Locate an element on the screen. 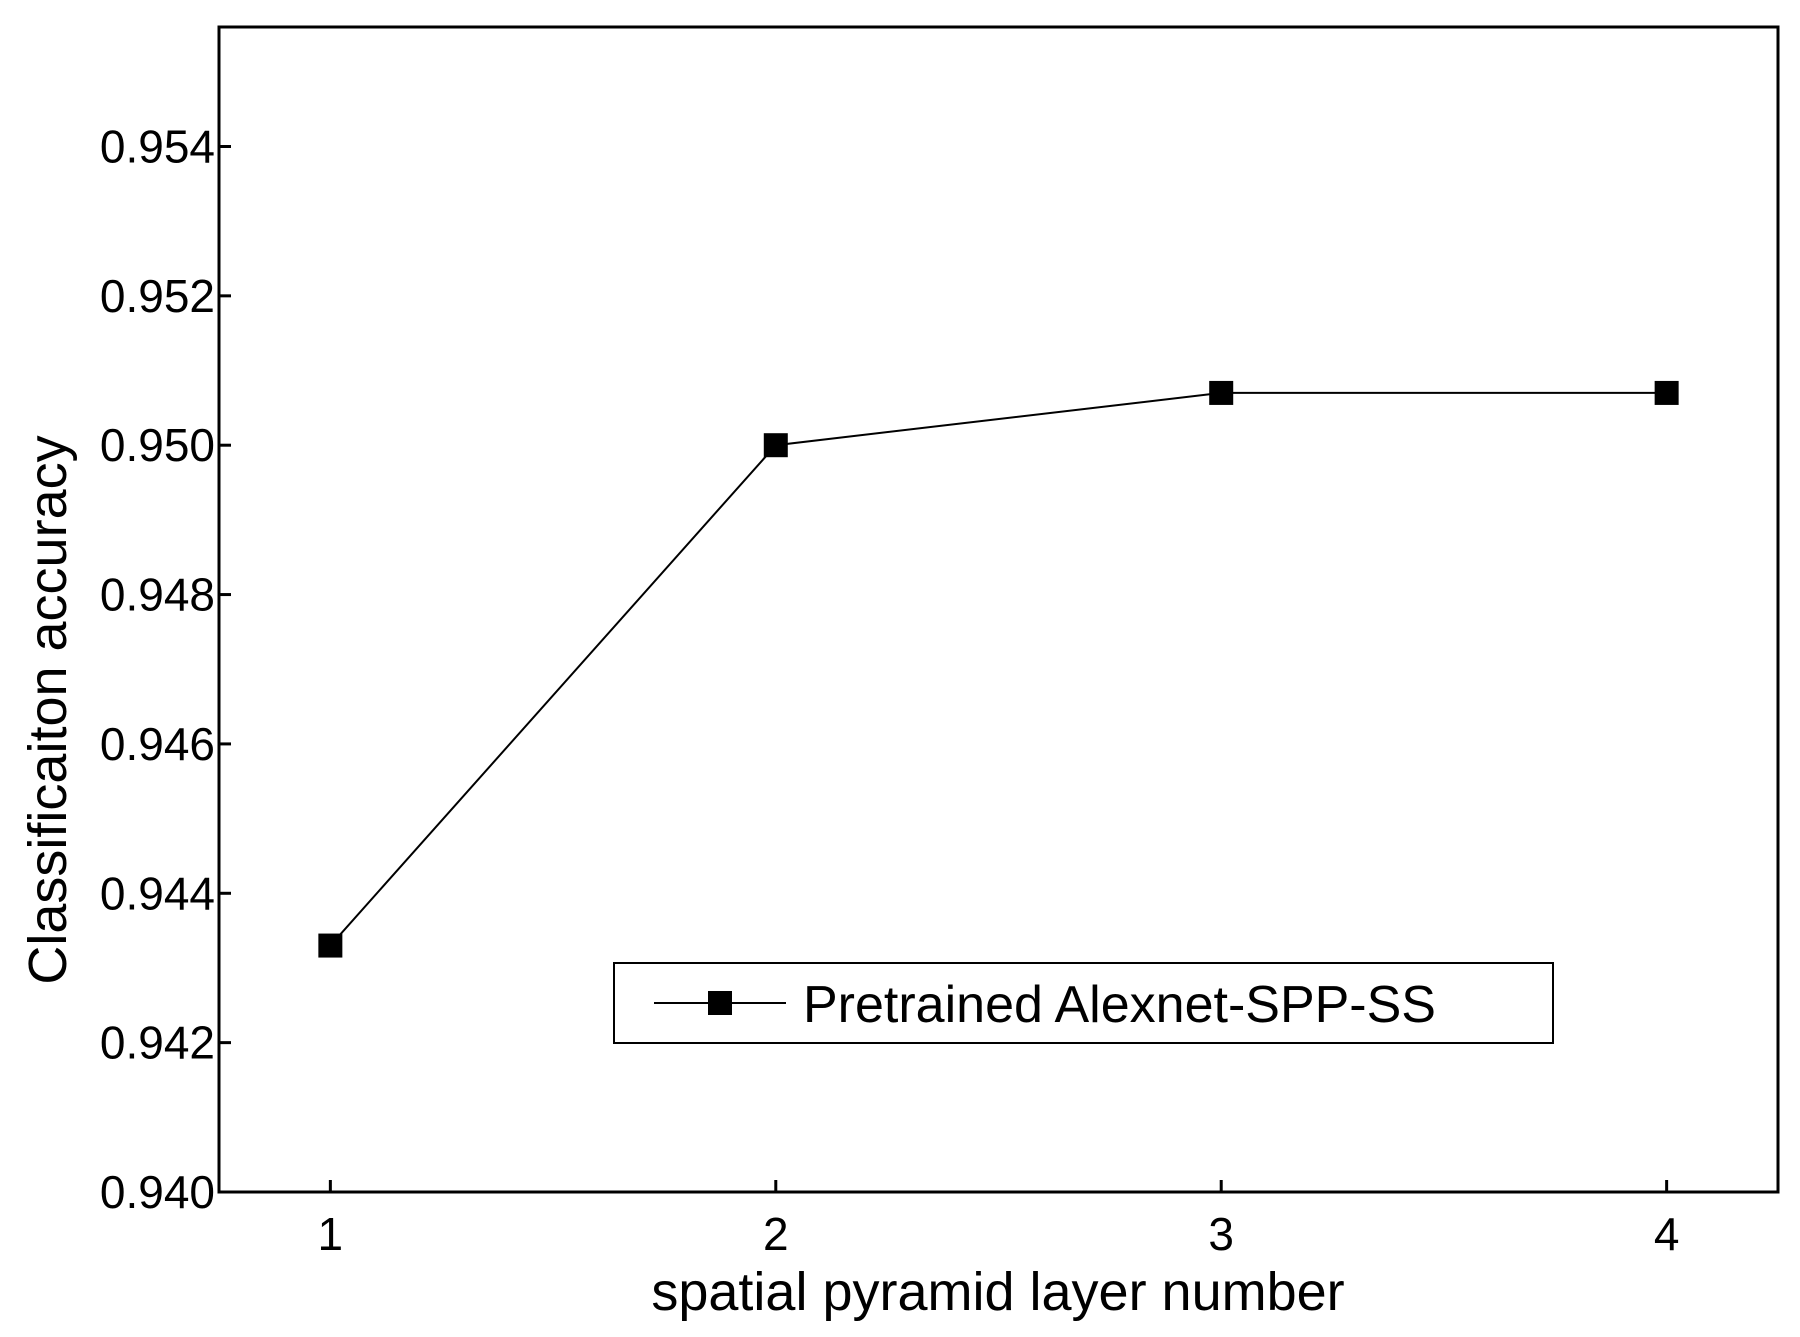 The height and width of the screenshot is (1337, 1800). x-tick-label: 2 is located at coordinates (776, 1234).